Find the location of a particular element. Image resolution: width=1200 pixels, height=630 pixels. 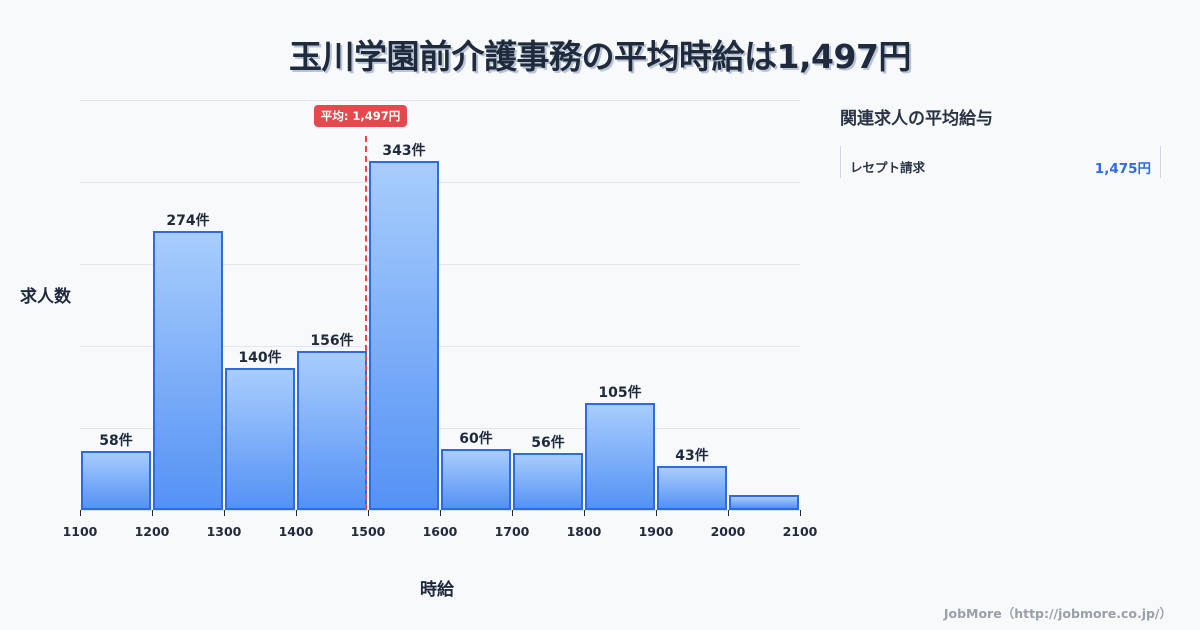

average-badge: 平均: 1,497円 is located at coordinates (360, 116).